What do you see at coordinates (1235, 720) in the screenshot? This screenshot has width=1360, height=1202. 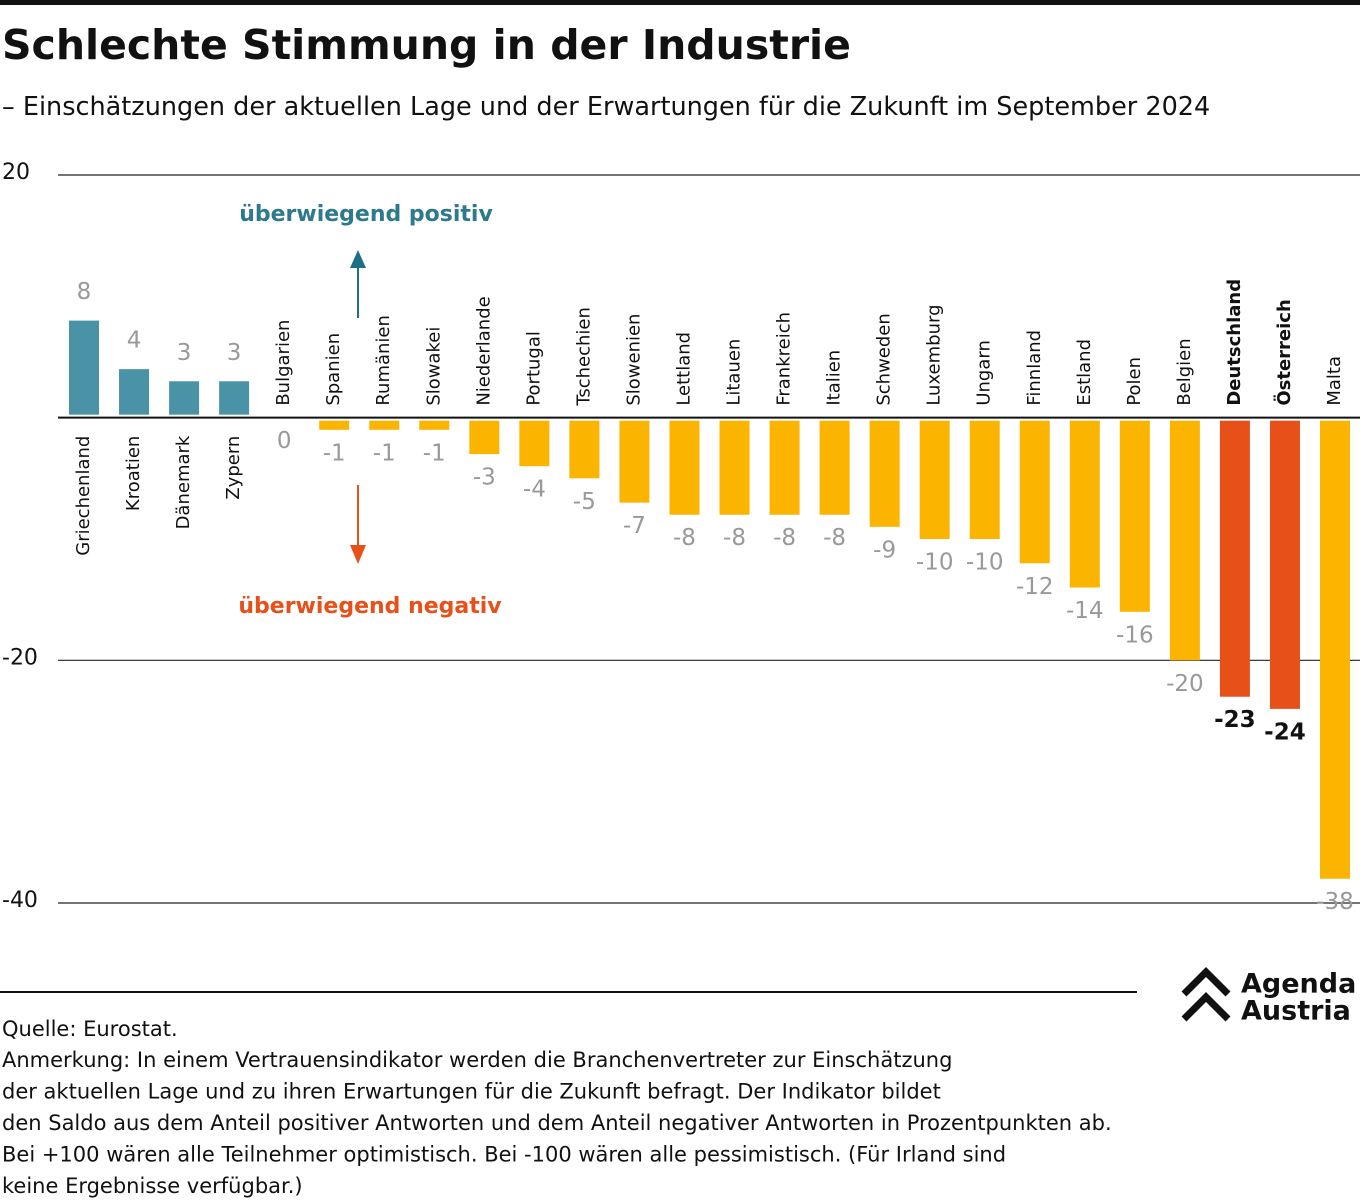 I see `value-label: -23` at bounding box center [1235, 720].